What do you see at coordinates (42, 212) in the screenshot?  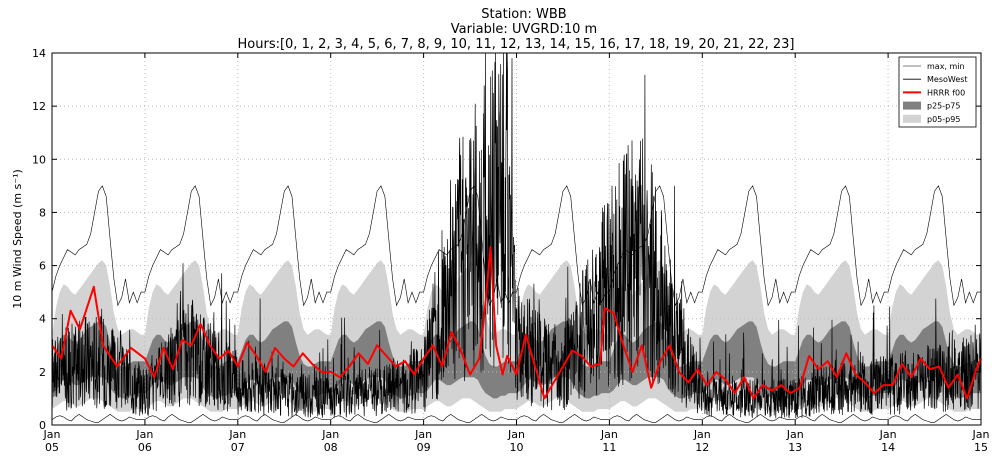 I see `y-tick-label-8: 8` at bounding box center [42, 212].